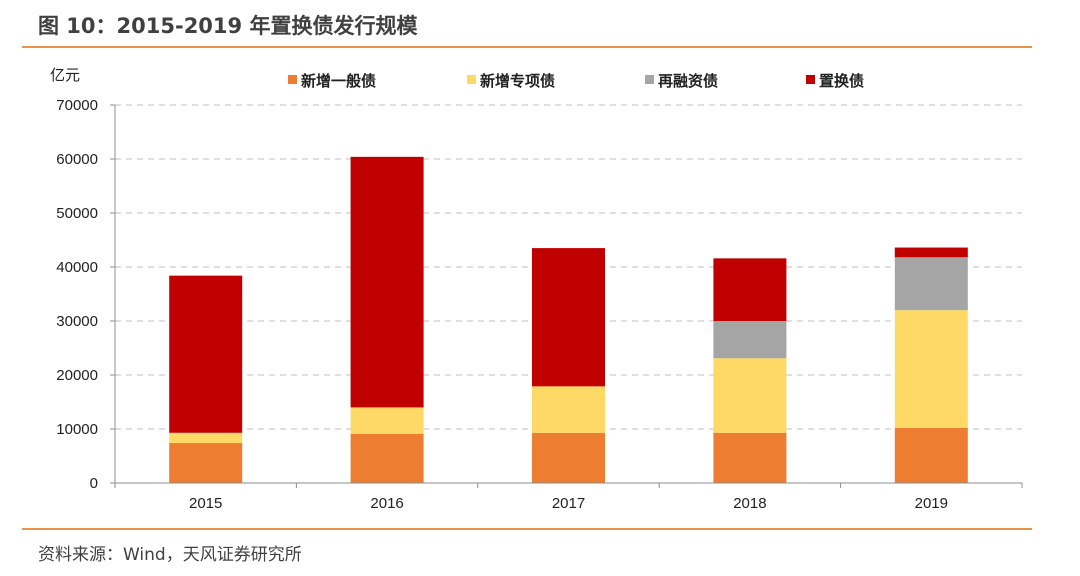 The image size is (1080, 576). What do you see at coordinates (77, 321) in the screenshot?
I see `y-tick-label: 30000` at bounding box center [77, 321].